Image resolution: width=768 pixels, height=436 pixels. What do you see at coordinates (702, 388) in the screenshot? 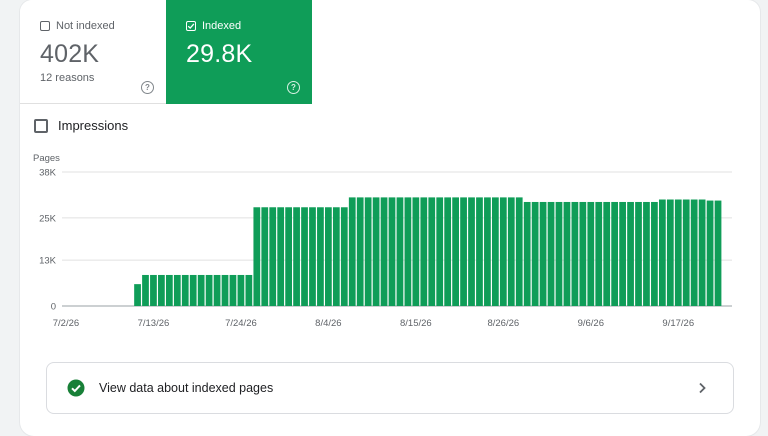
I see `chevron-right-icon` at bounding box center [702, 388].